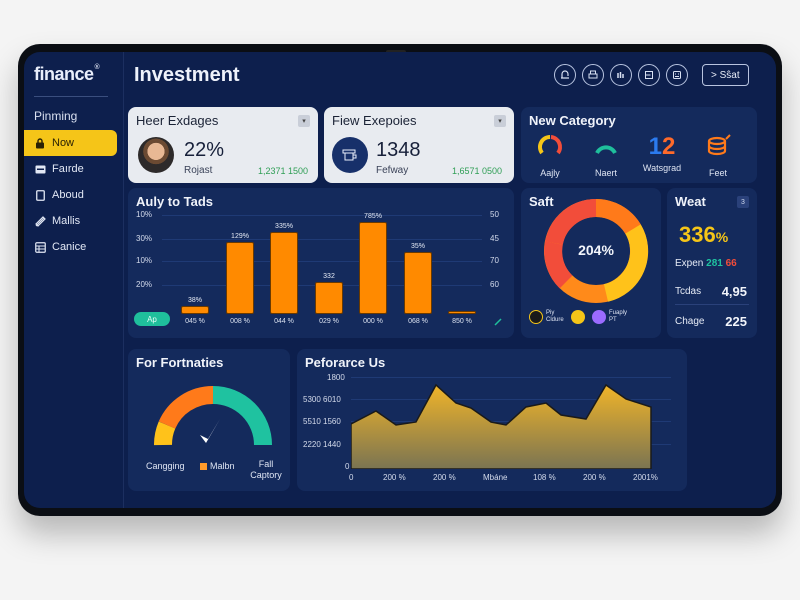  What do you see at coordinates (719, 145) in the screenshot?
I see `coins-stack-icon` at bounding box center [719, 145].